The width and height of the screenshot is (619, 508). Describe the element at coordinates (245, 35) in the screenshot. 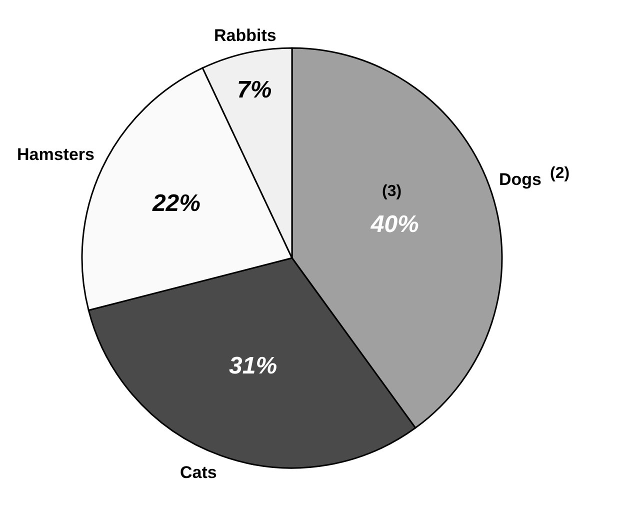

I see `slice-label: Rabbits` at that location.